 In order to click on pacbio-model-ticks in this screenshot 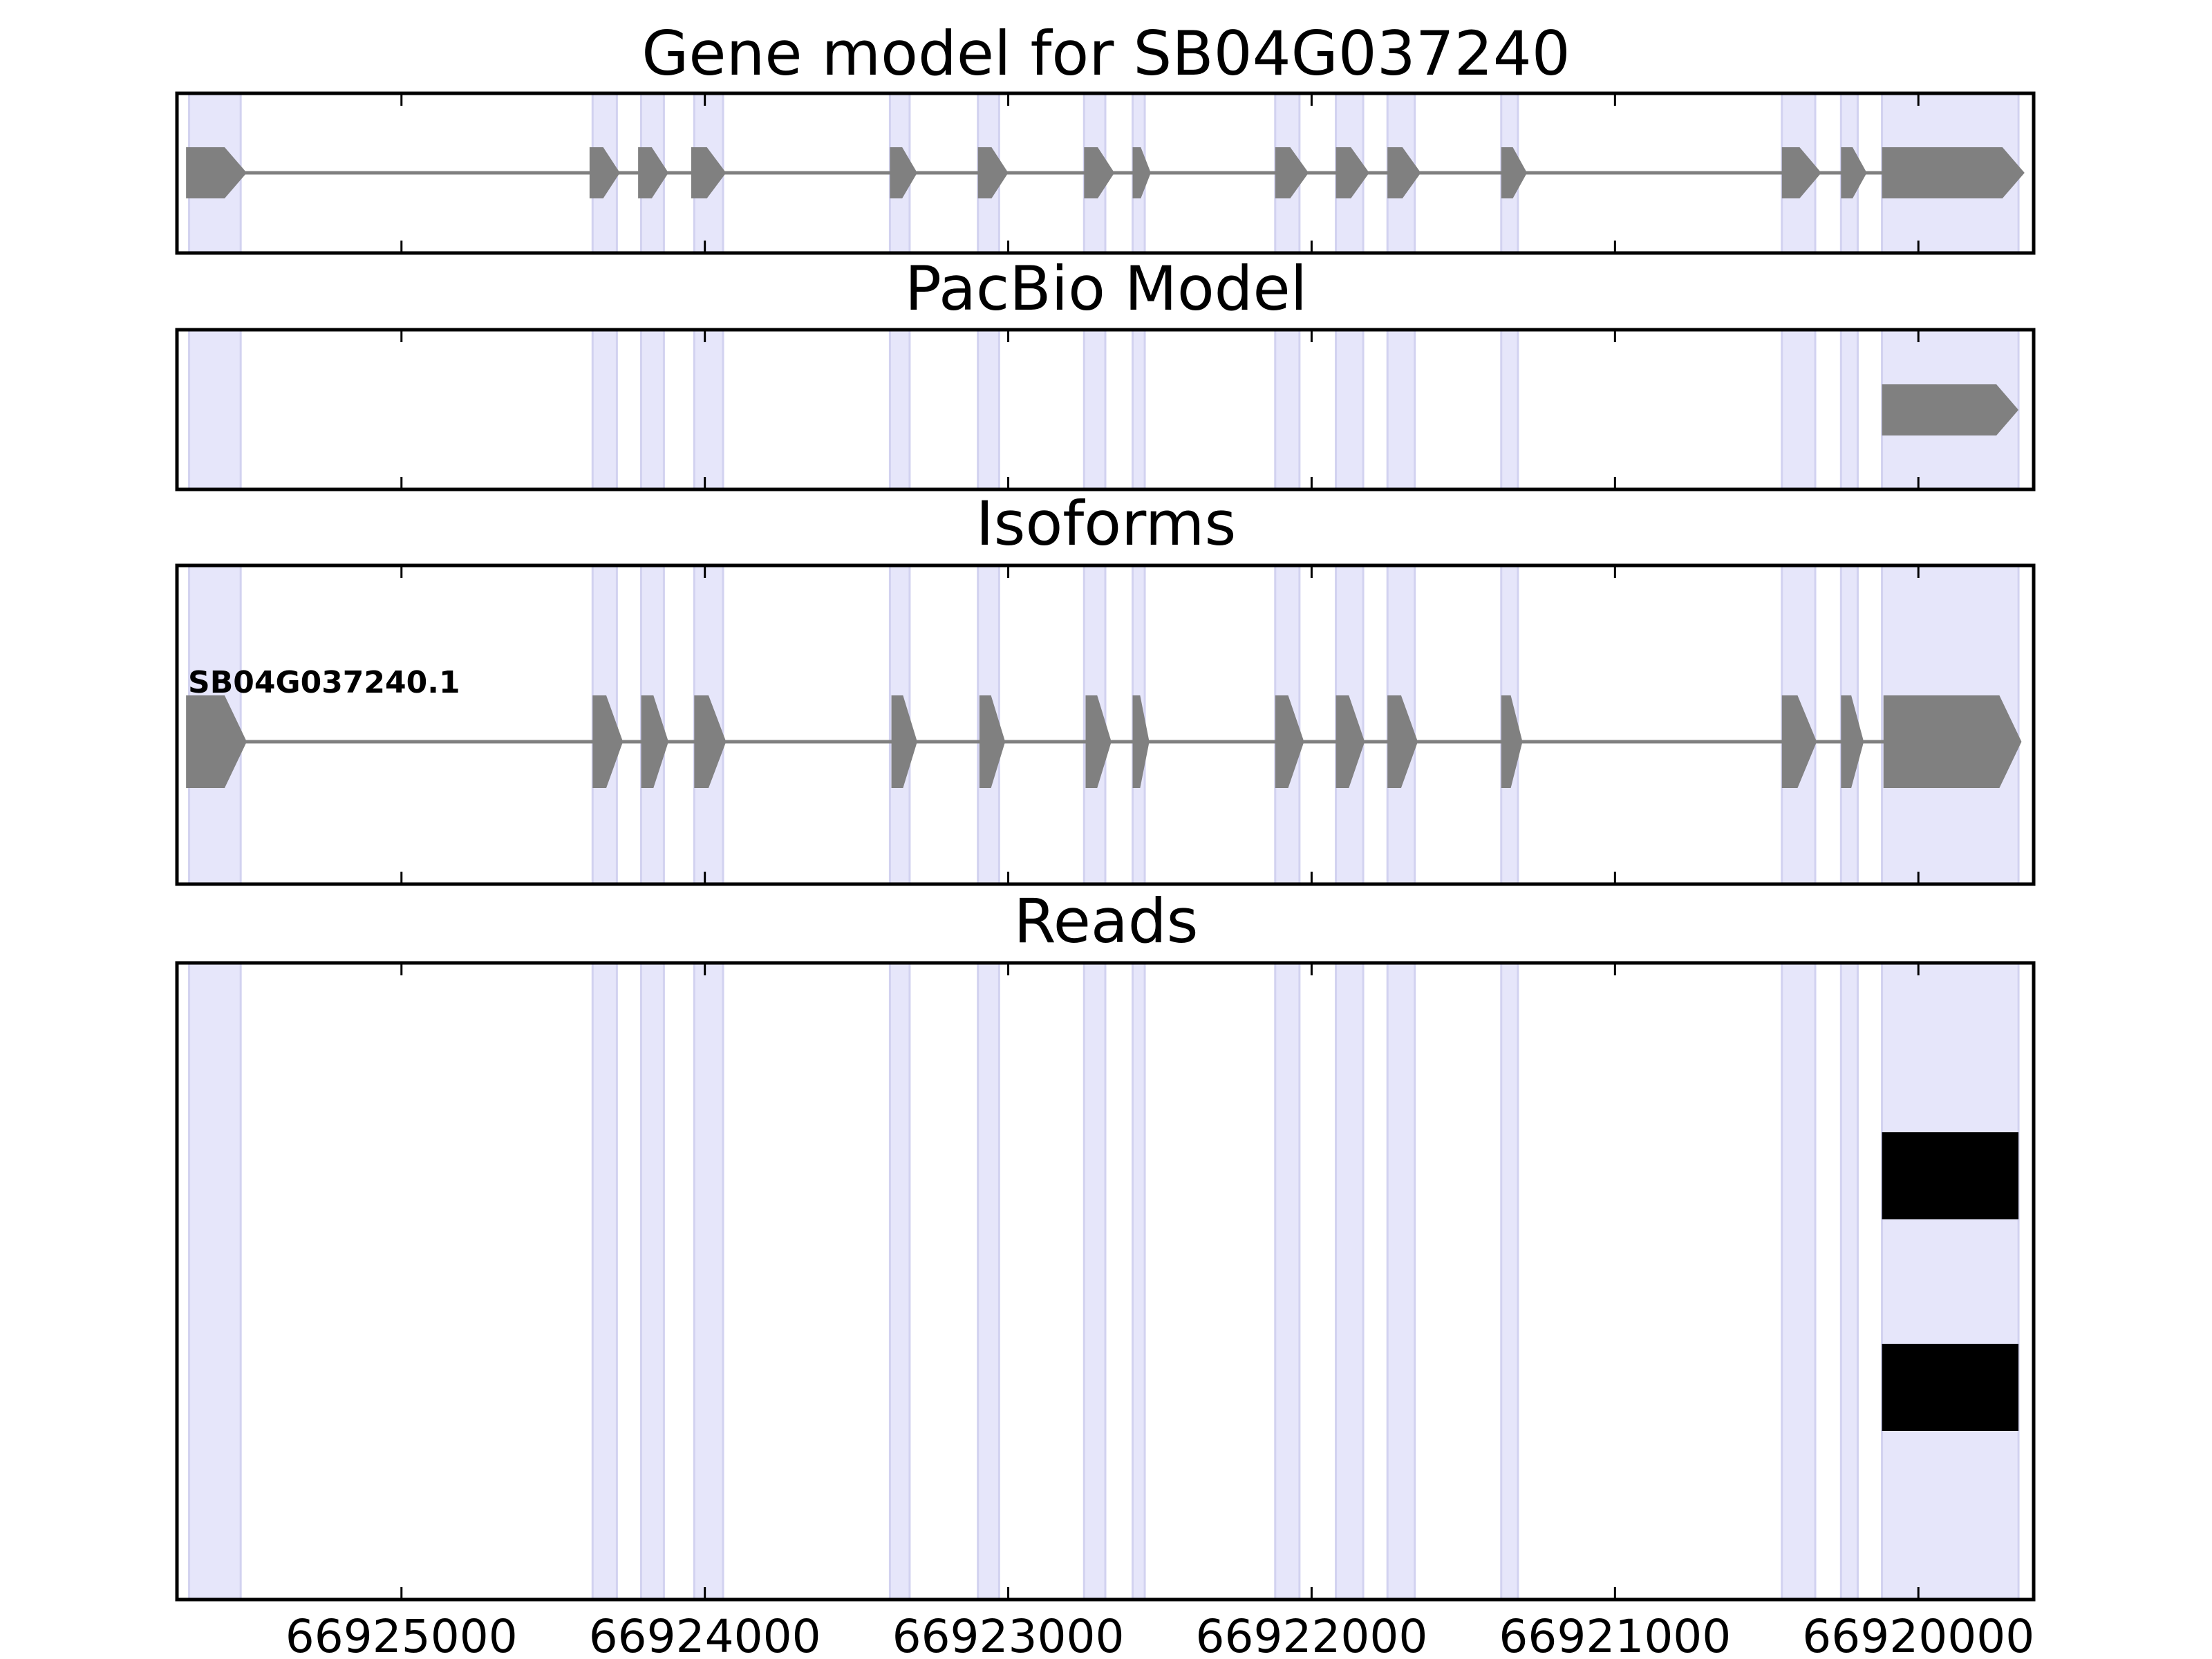, I will do `click(1160, 409)`.